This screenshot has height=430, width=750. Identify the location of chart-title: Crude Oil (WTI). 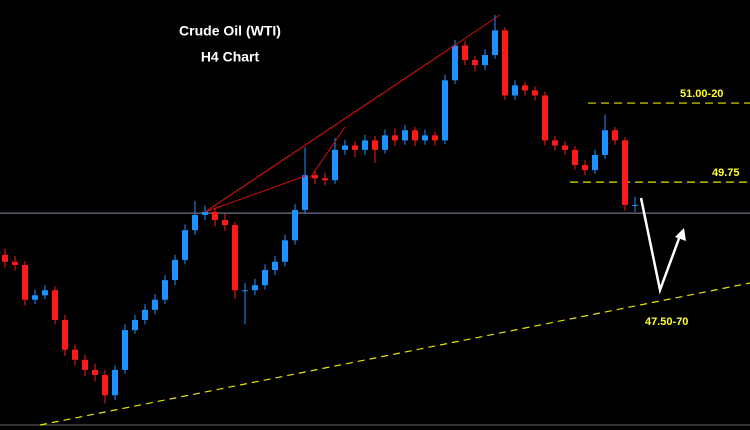
(230, 31).